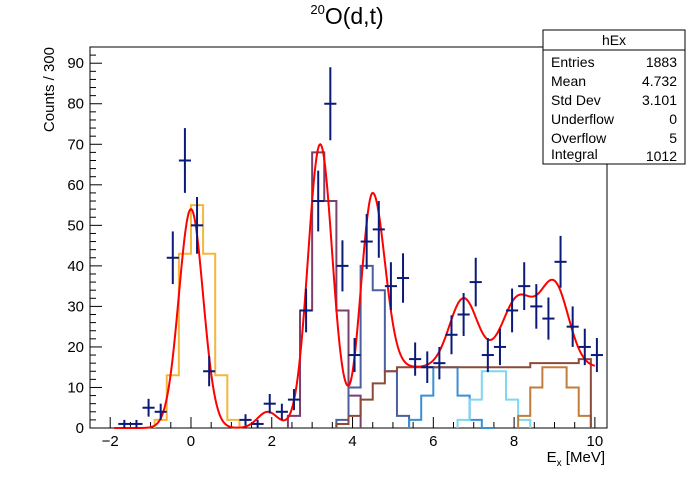 This screenshot has height=481, width=698. I want to click on stats-label-integral: Integral, so click(574, 154).